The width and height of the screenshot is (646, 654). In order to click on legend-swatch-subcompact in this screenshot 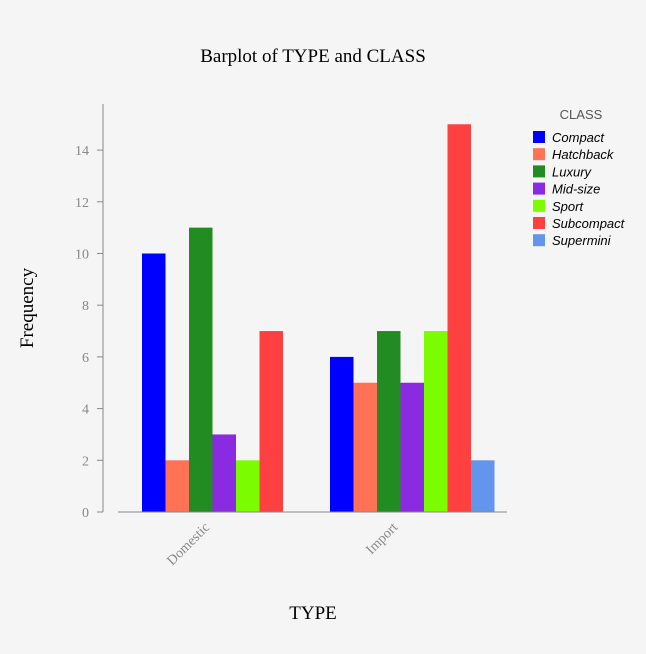, I will do `click(539, 223)`.